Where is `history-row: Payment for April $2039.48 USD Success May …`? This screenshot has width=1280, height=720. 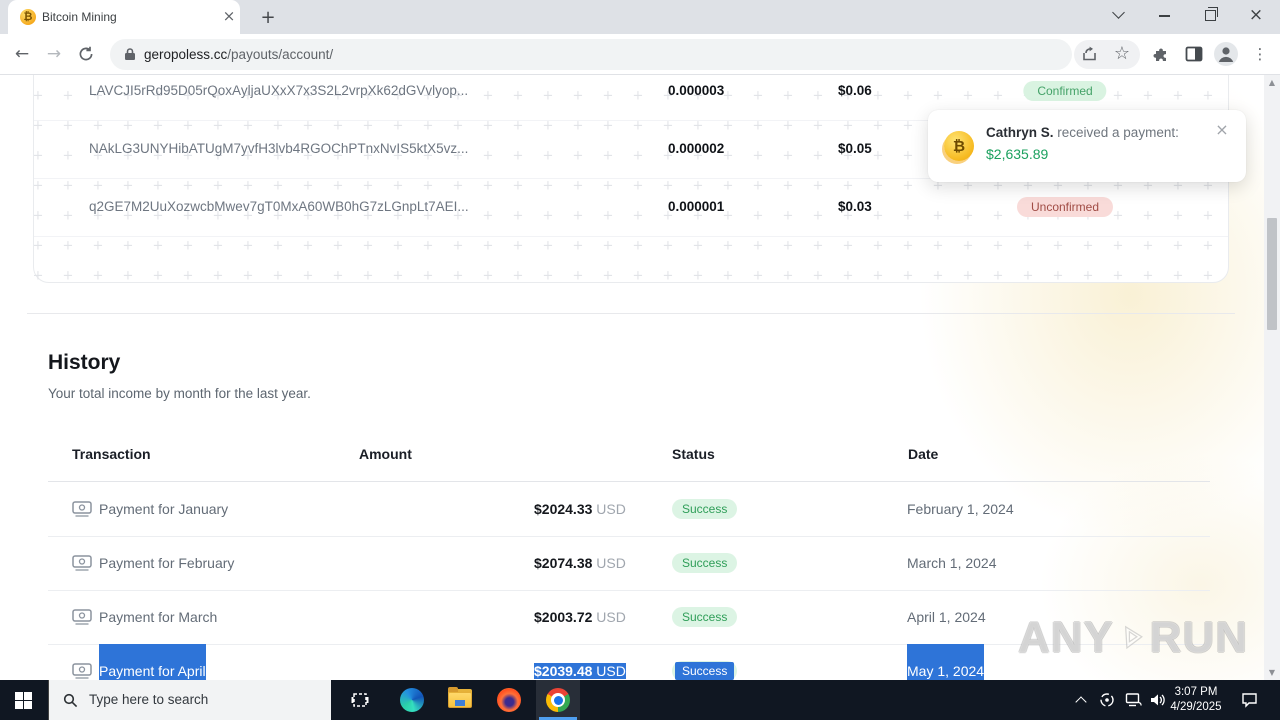
history-row: Payment for April $2039.48 USD Success May … is located at coordinates (629, 662).